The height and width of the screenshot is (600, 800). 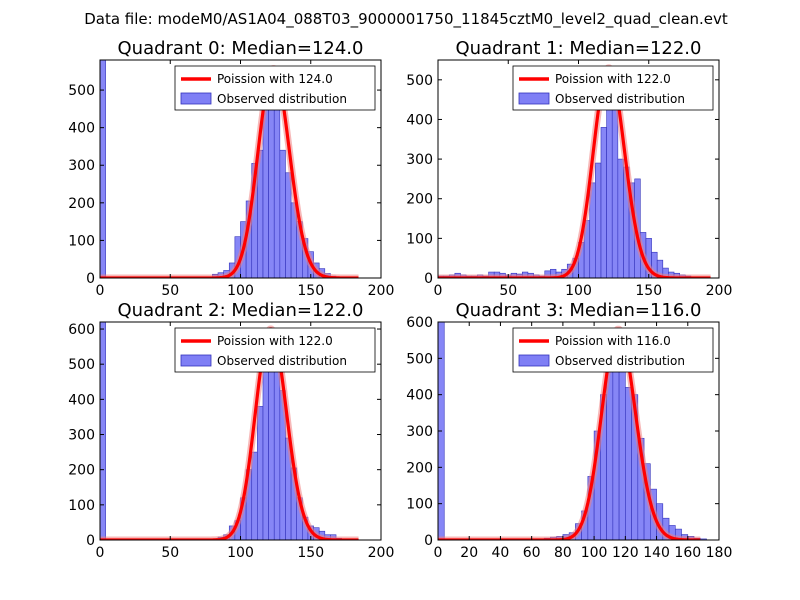 I want to click on x-tick-label: 40, so click(x=501, y=553).